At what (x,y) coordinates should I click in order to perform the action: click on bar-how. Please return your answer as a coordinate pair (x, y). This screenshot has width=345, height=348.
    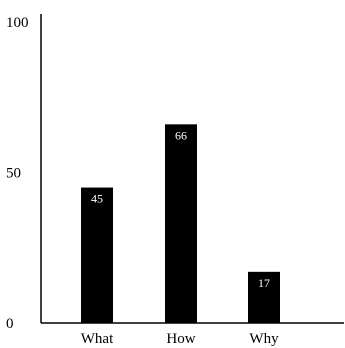
    Looking at the image, I should click on (181, 223).